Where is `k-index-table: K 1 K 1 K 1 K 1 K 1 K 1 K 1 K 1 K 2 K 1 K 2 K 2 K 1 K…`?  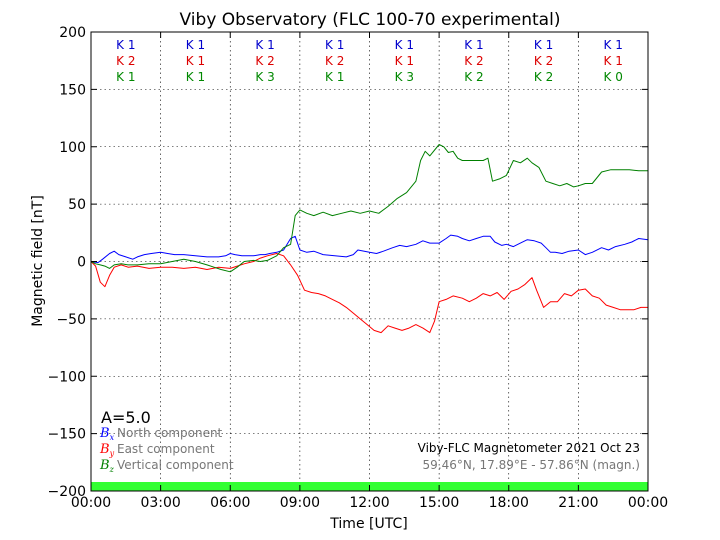
k-index-table: K 1 K 1 K 1 K 1 K 1 K 1 K 1 K 1 K 2 K 1 K 2 K 2 K 1 K… is located at coordinates (369, 61).